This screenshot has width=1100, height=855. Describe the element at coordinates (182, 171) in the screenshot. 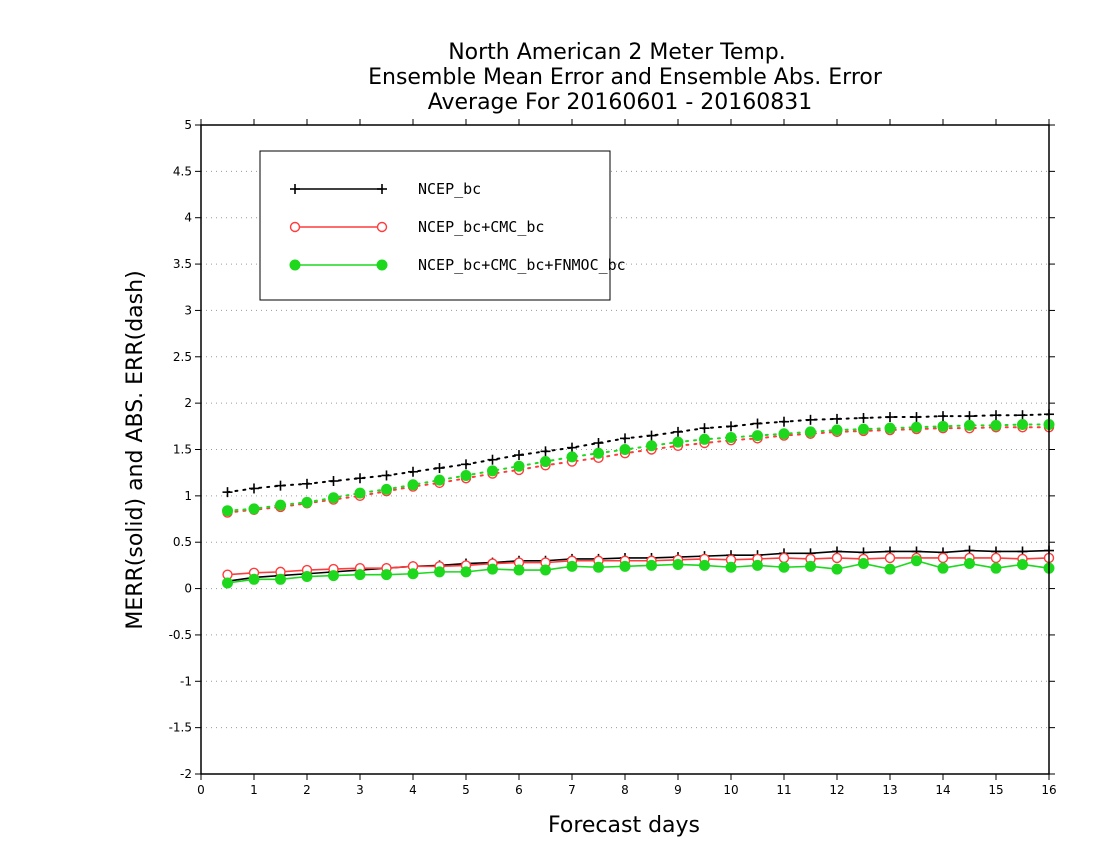

I see `y-tick-label: 4.5` at that location.